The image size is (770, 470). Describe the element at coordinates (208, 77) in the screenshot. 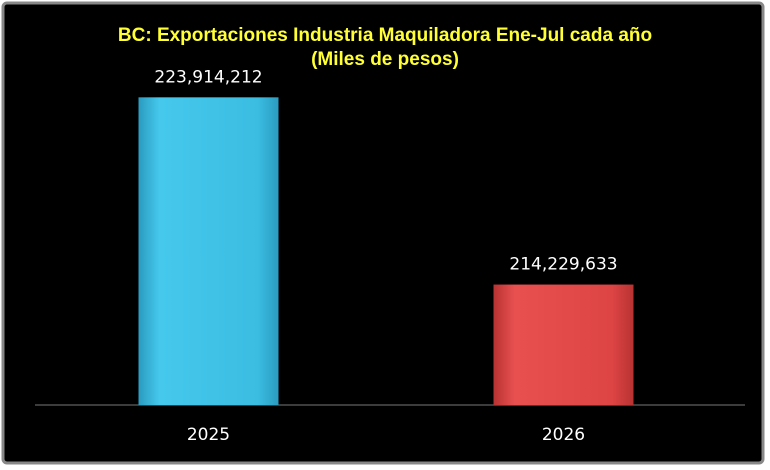

I see `value-label: 223,914,212` at that location.